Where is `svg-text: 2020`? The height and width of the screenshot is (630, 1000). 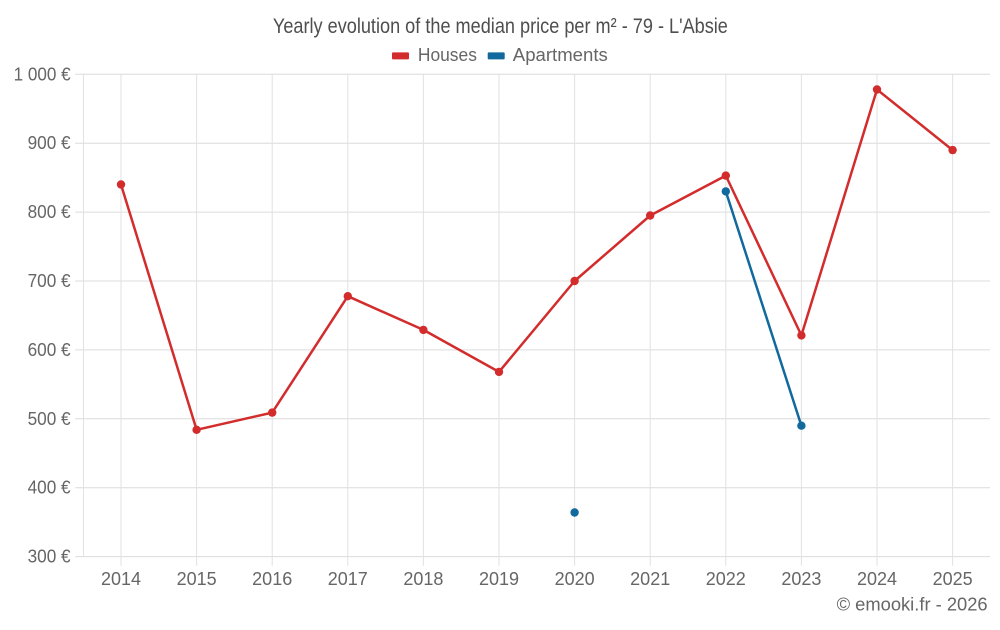
svg-text: 2020 is located at coordinates (575, 579).